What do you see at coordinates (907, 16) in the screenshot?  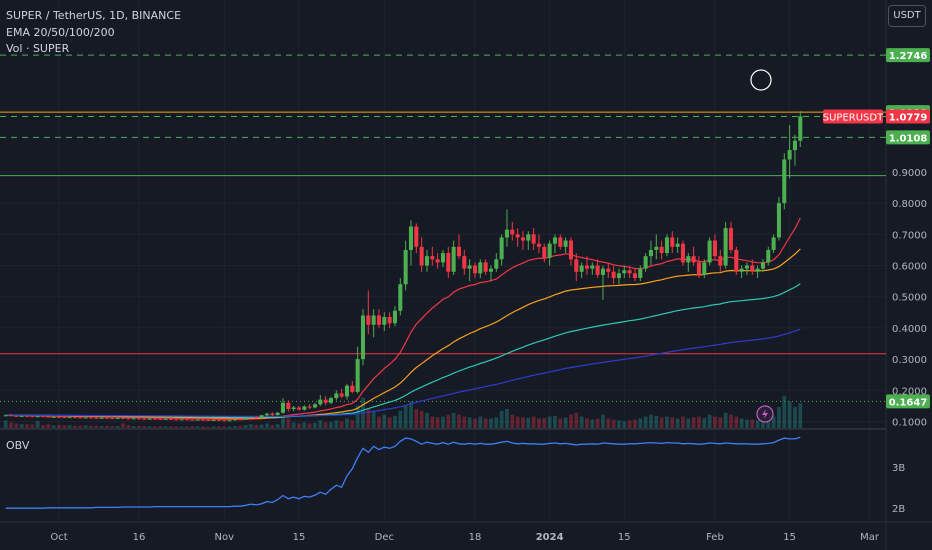 I see `currency-button: USDT` at bounding box center [907, 16].